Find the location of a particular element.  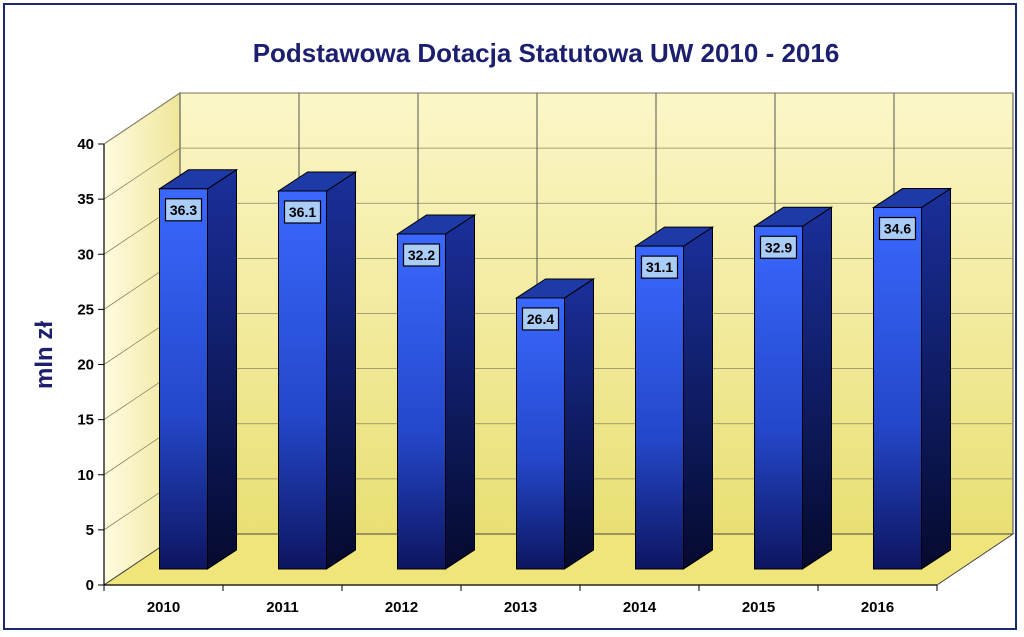

x-tick-label: 2012 is located at coordinates (401, 607).